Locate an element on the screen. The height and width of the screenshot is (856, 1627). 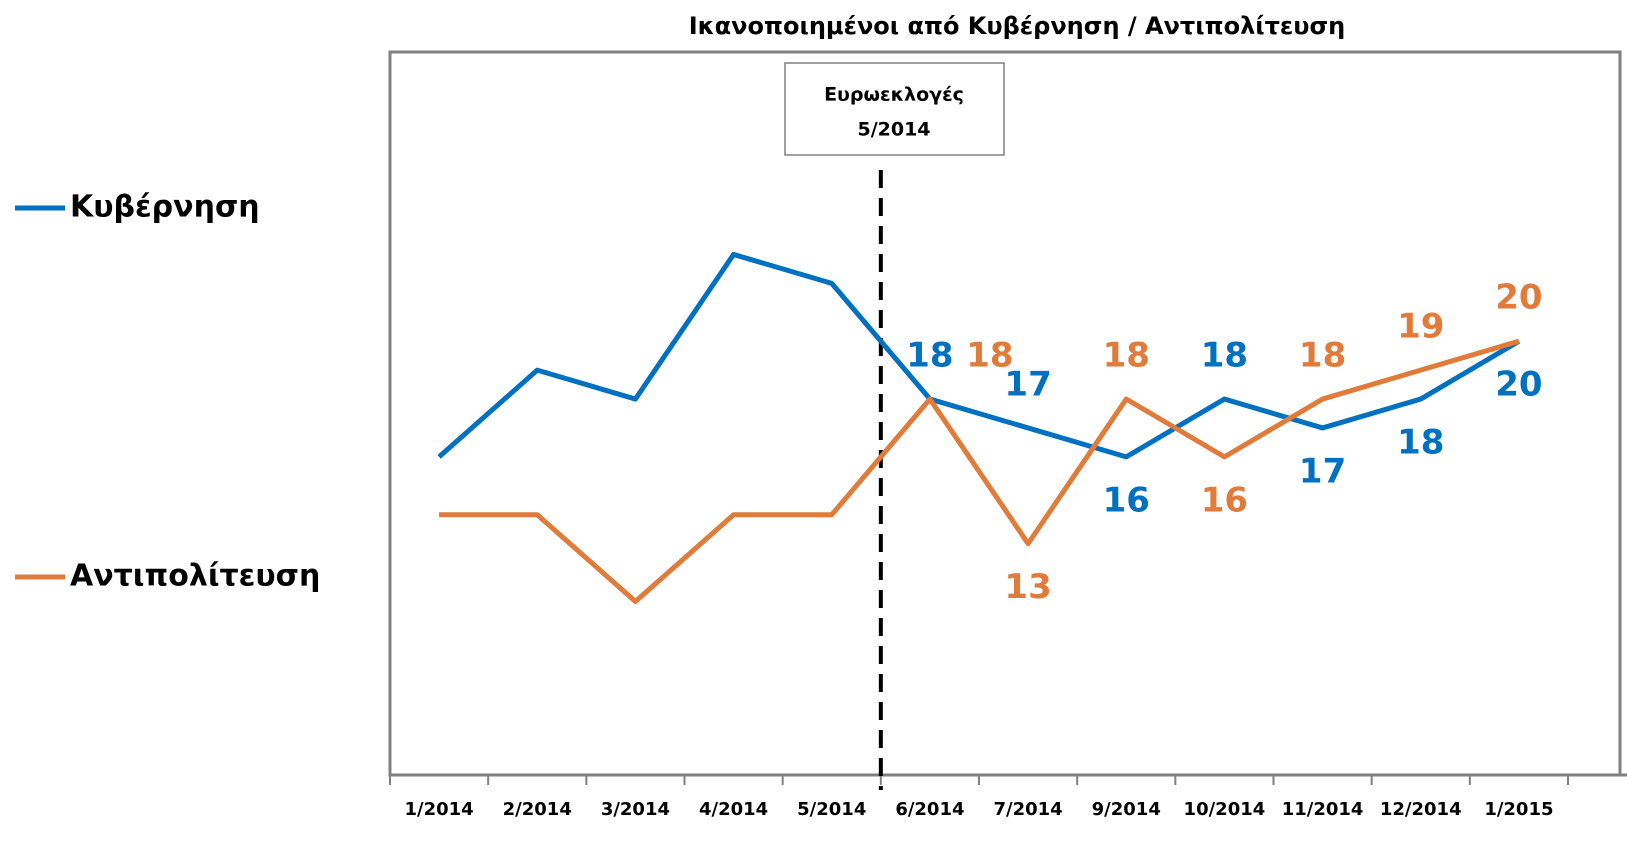
x-tick-label: 4/2014 is located at coordinates (733, 809).